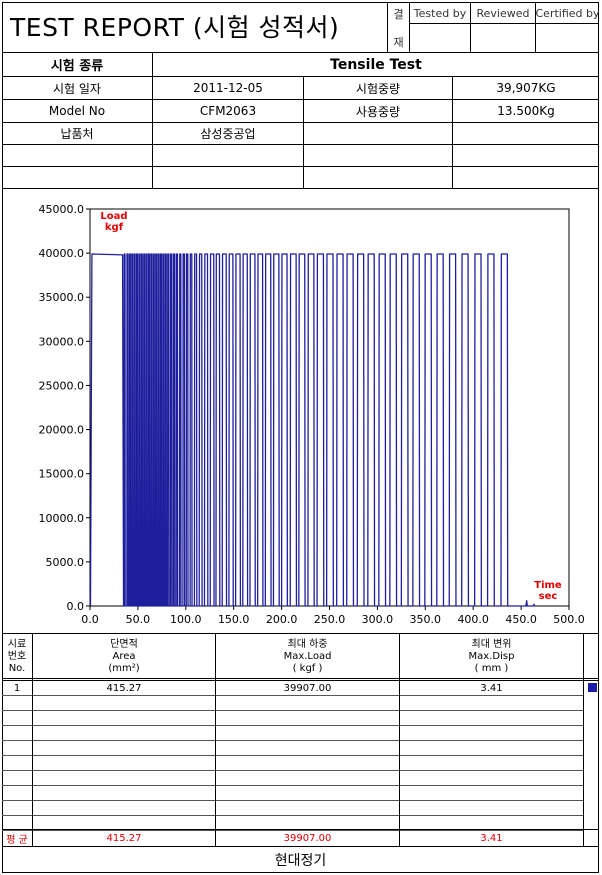 The image size is (602, 875). I want to click on test-type-value: Tensile Test, so click(376, 64).